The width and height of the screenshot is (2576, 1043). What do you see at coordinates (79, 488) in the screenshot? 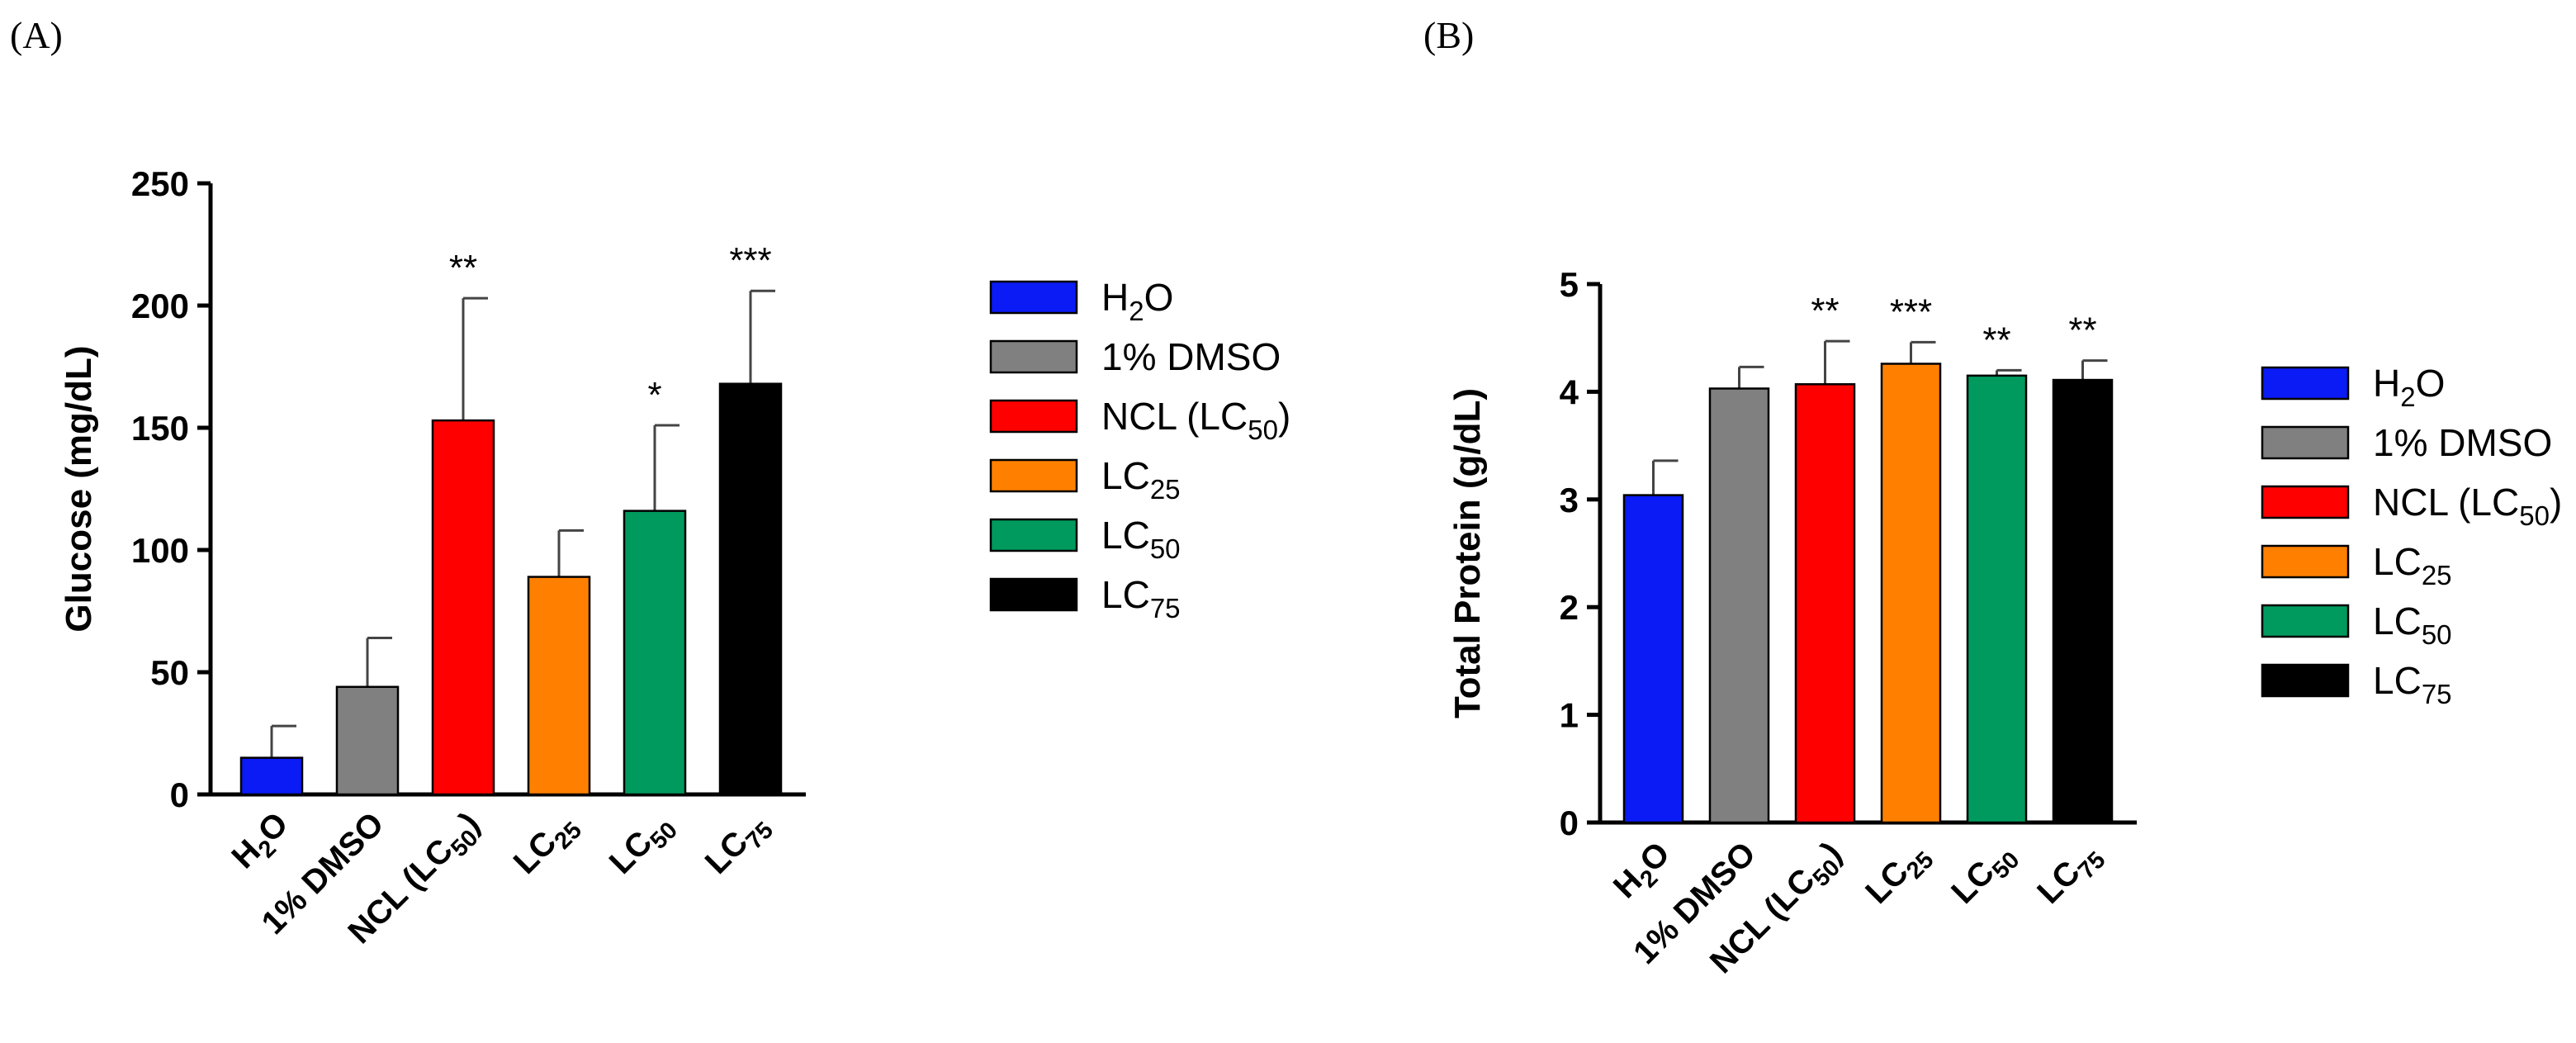
I see `y-axis-title: Glucose (mg/dL)` at bounding box center [79, 488].